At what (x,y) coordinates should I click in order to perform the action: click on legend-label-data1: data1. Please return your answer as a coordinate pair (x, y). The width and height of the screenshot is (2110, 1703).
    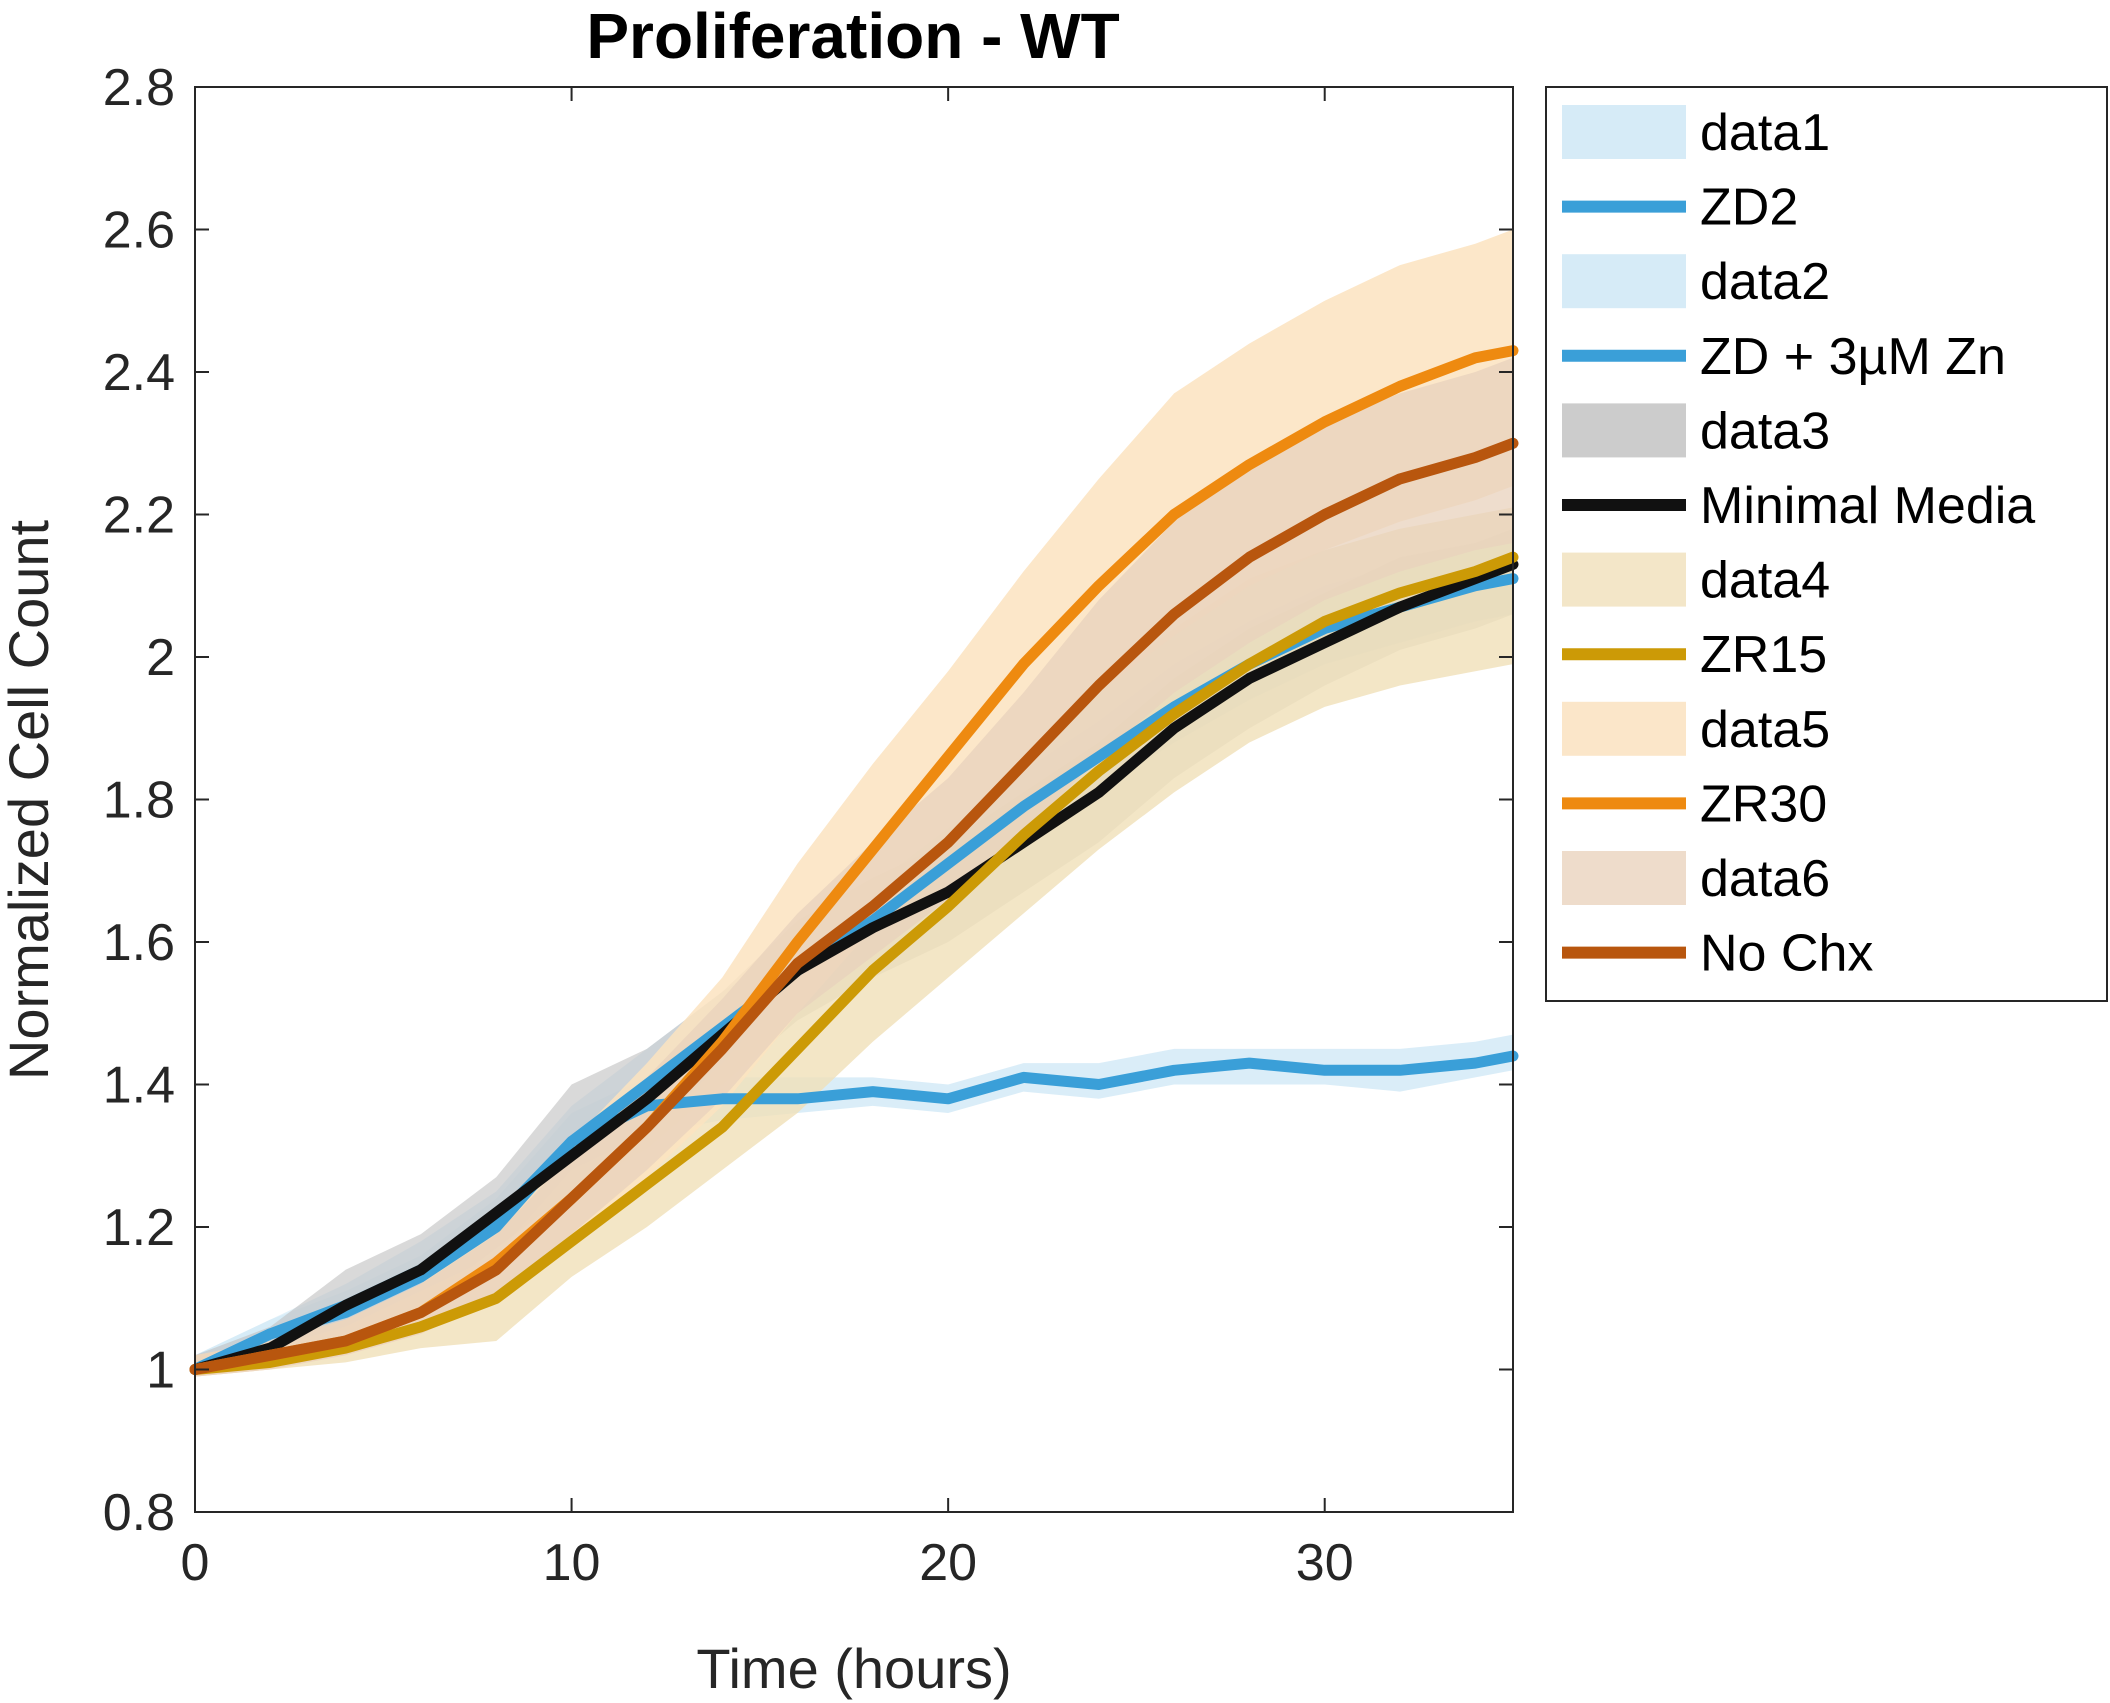
    Looking at the image, I should click on (1765, 133).